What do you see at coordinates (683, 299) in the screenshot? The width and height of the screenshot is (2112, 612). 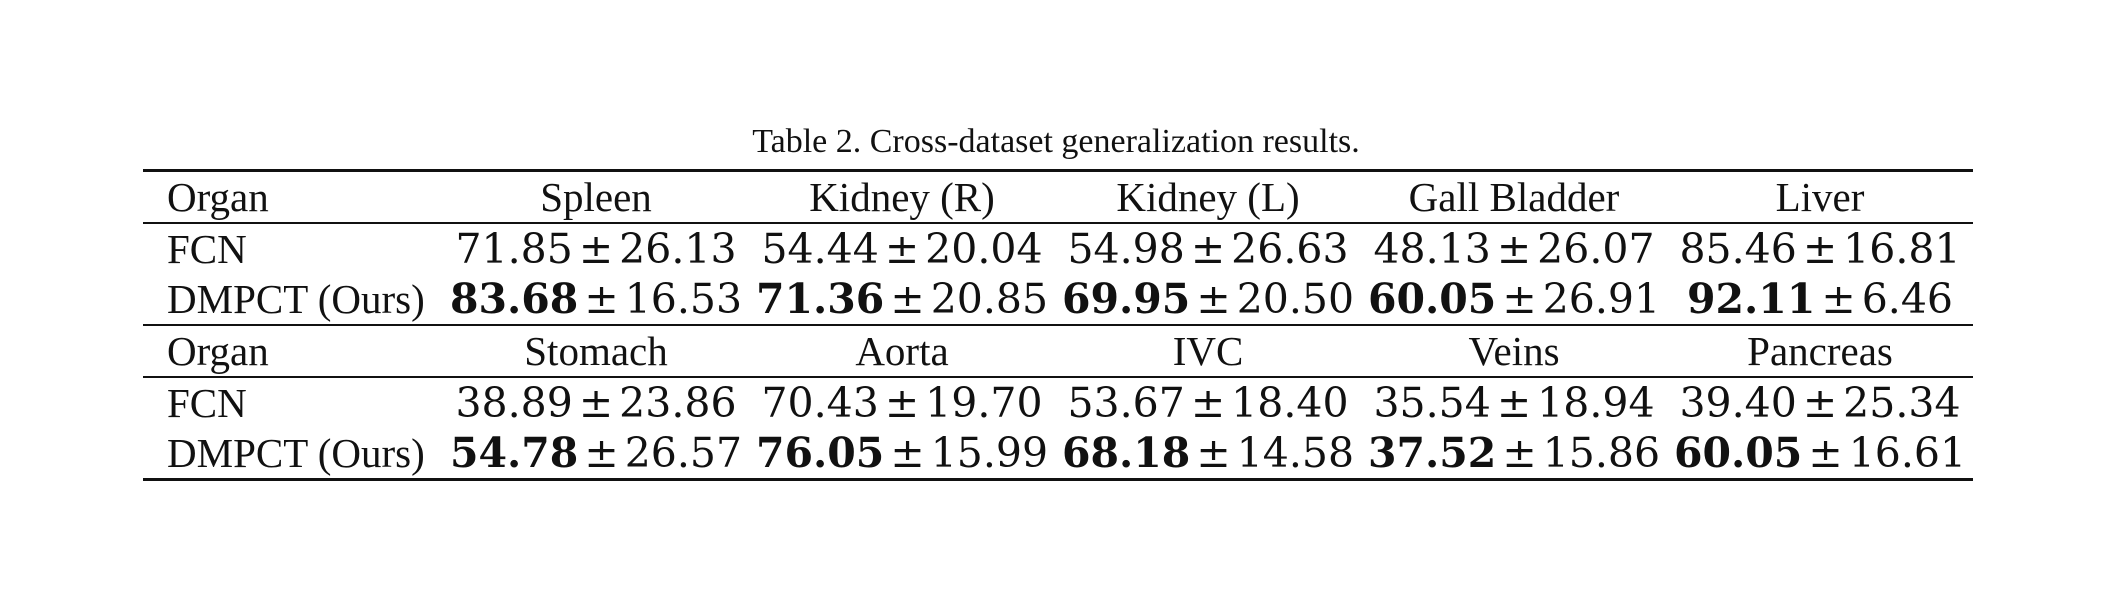 I see `score-std: 16.53` at bounding box center [683, 299].